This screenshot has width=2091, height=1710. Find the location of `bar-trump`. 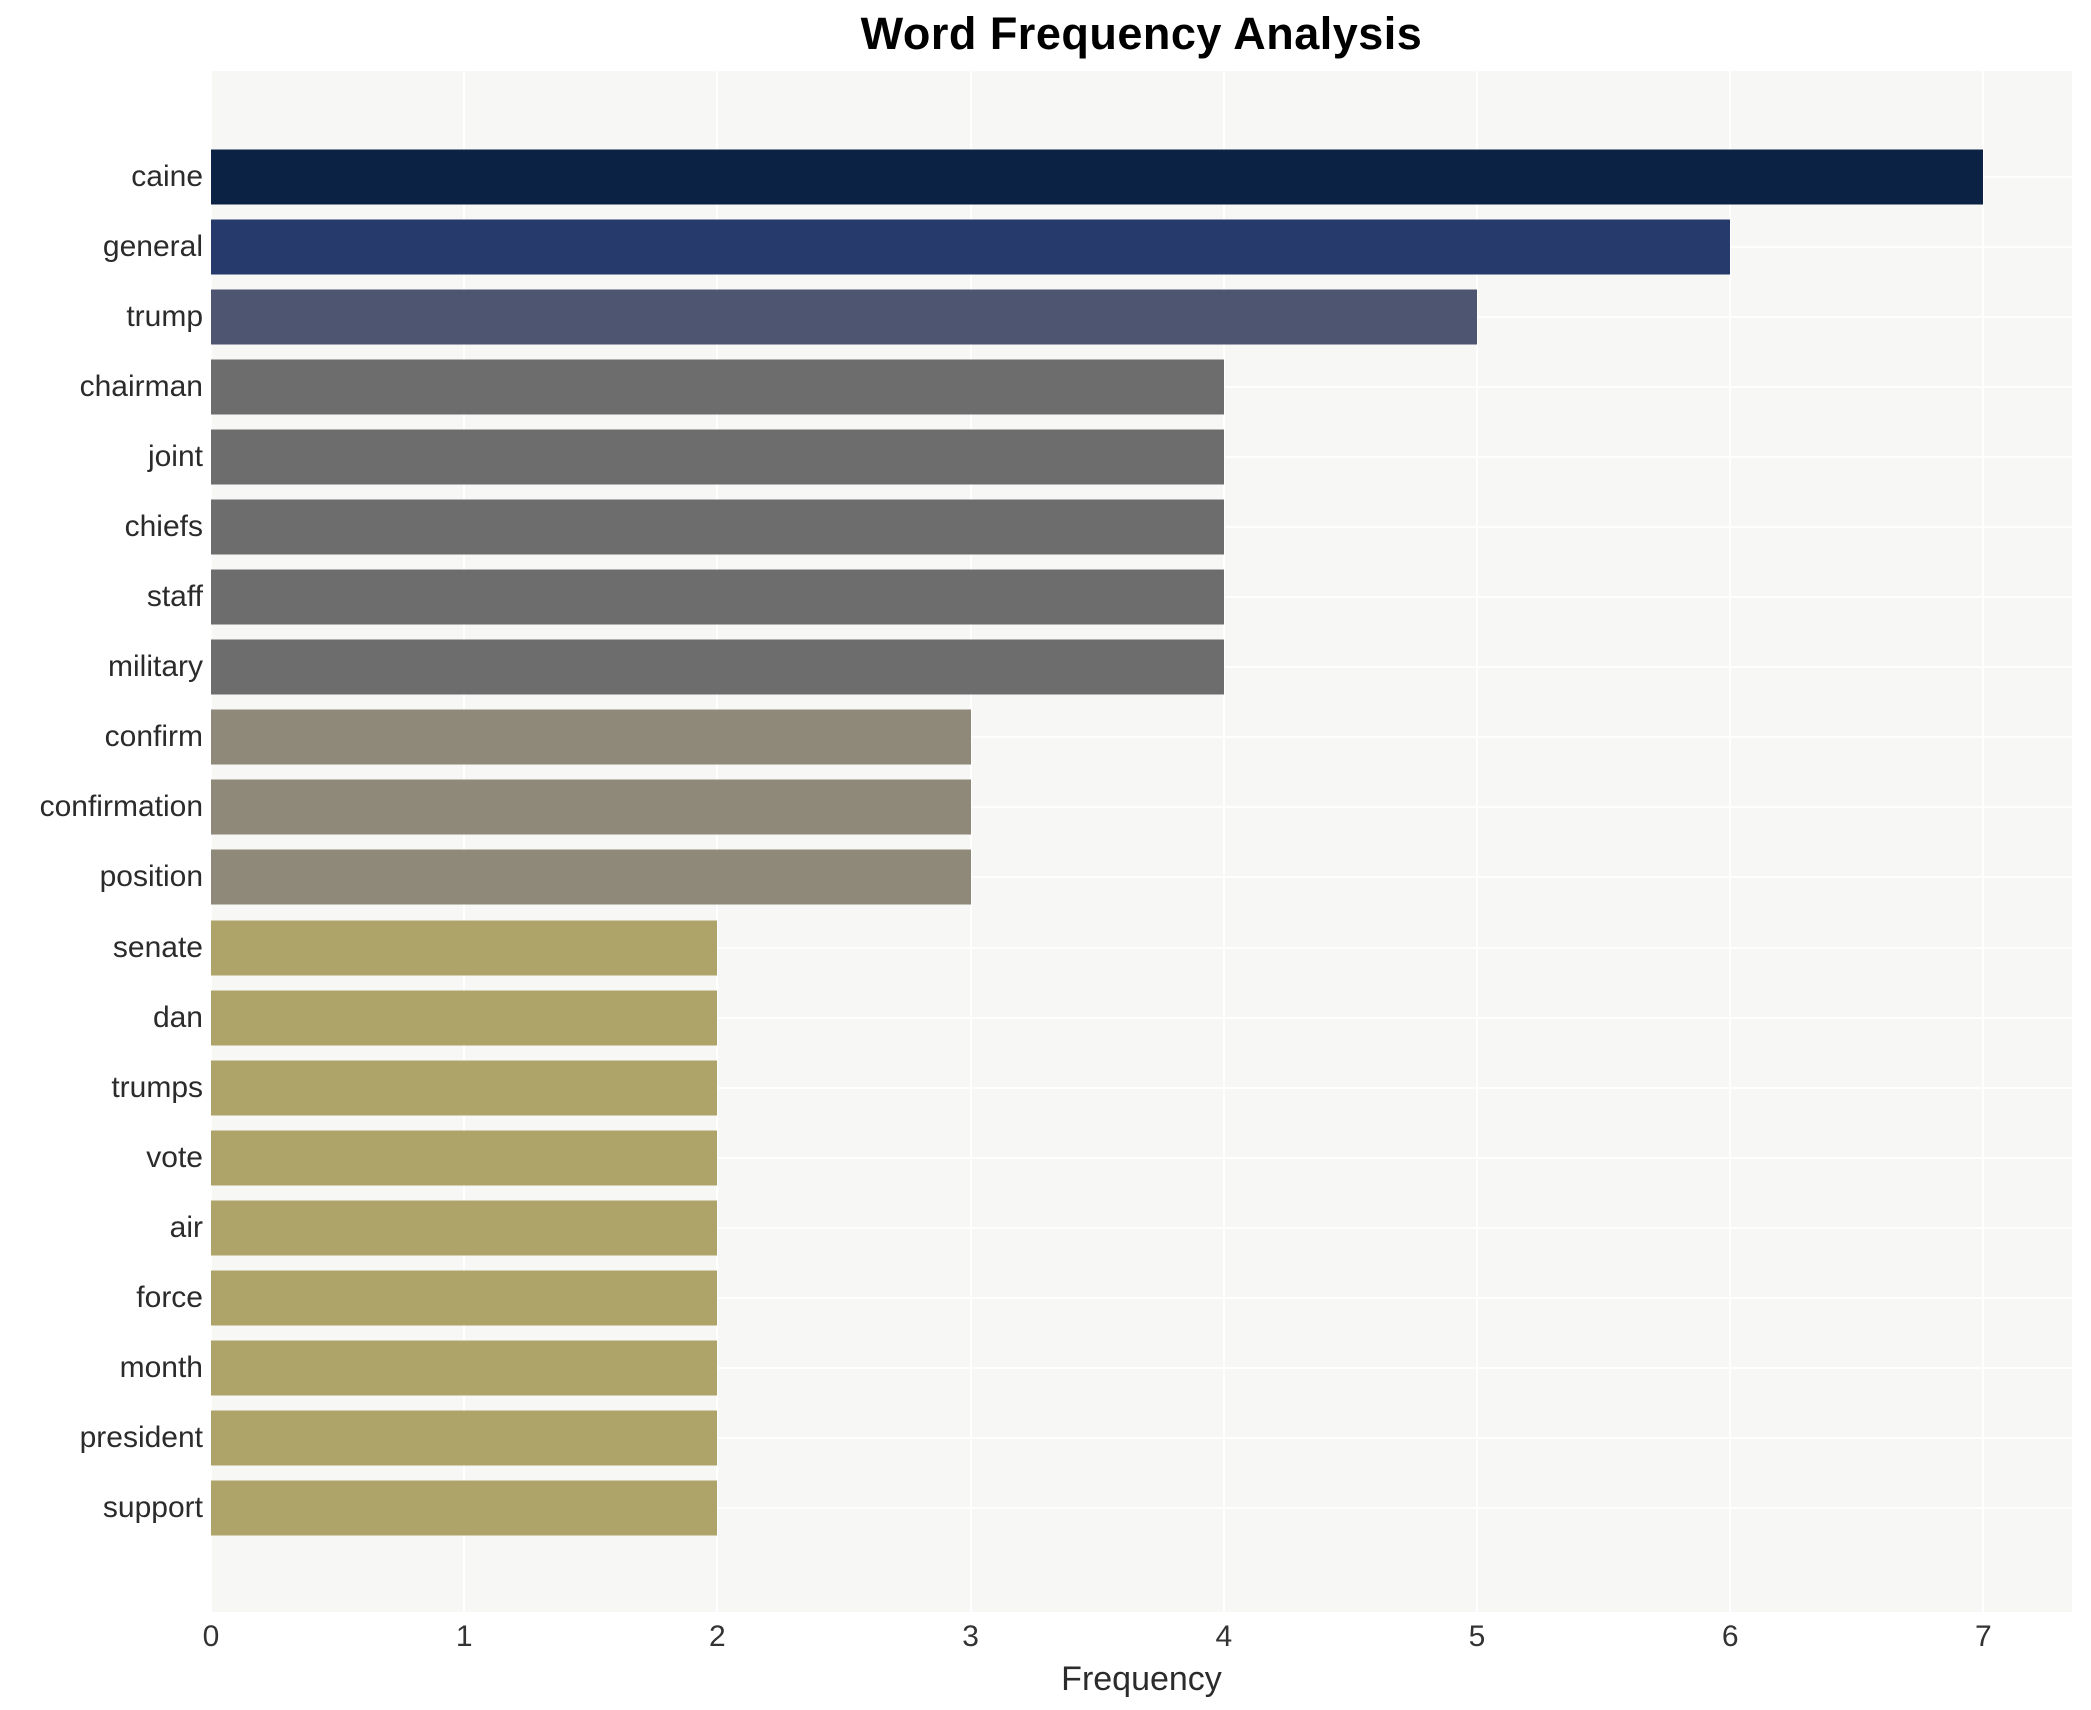

bar-trump is located at coordinates (844, 317).